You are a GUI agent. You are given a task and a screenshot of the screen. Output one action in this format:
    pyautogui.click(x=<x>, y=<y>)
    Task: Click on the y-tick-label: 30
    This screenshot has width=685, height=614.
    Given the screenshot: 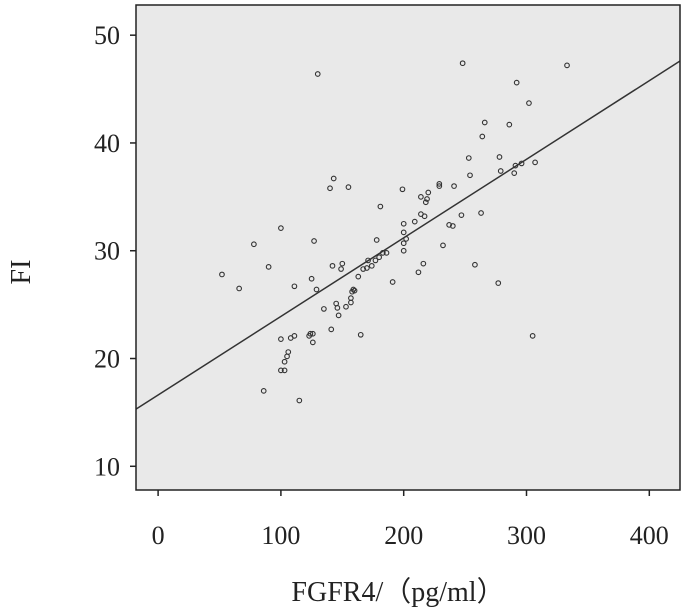 What is the action you would take?
    pyautogui.click(x=107, y=251)
    